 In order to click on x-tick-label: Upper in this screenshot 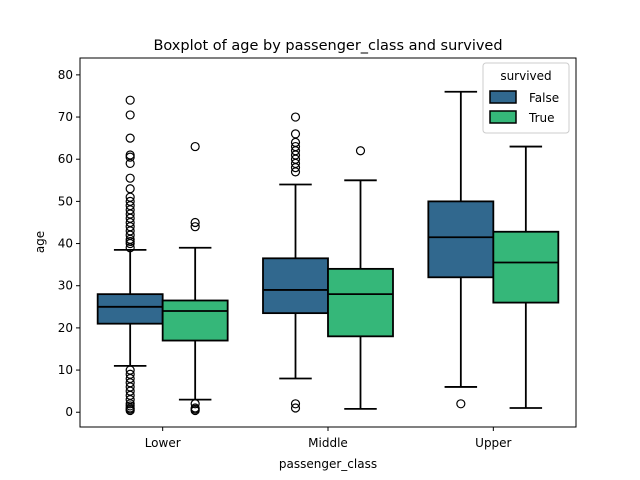, I will do `click(493, 443)`.